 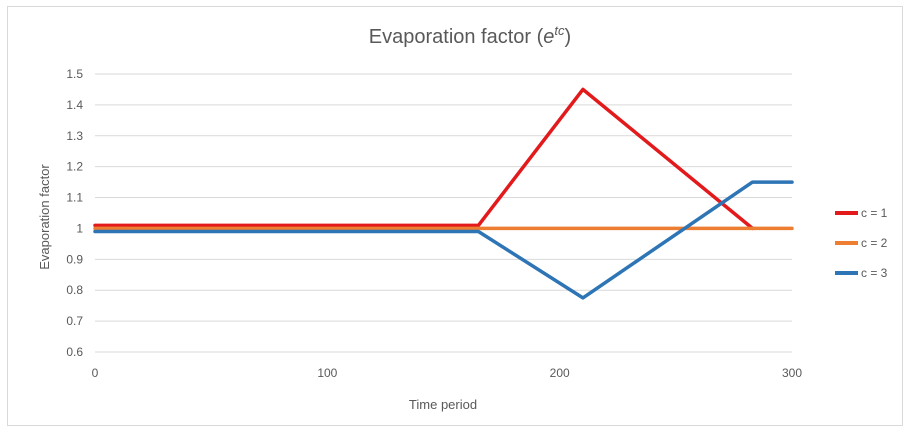 What do you see at coordinates (74, 198) in the screenshot?
I see `y-tick-label: 1.1` at bounding box center [74, 198].